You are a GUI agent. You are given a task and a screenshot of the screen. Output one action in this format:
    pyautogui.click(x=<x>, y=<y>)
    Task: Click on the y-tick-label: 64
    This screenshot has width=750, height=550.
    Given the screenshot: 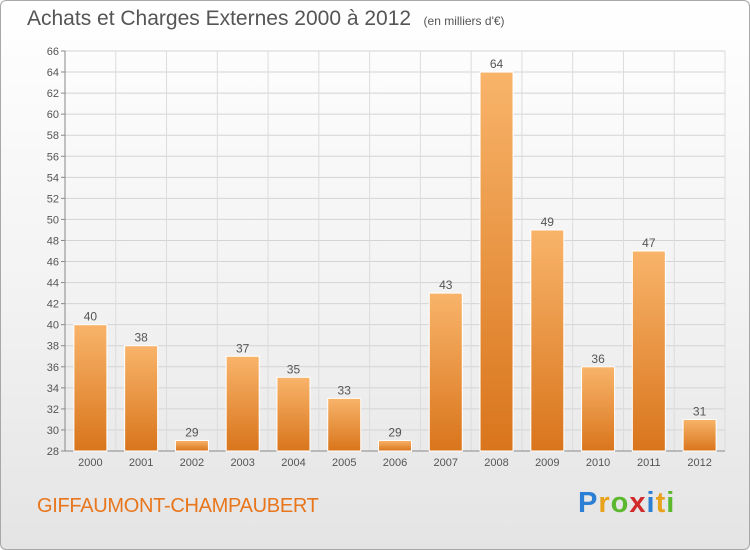 What is the action you would take?
    pyautogui.click(x=53, y=73)
    